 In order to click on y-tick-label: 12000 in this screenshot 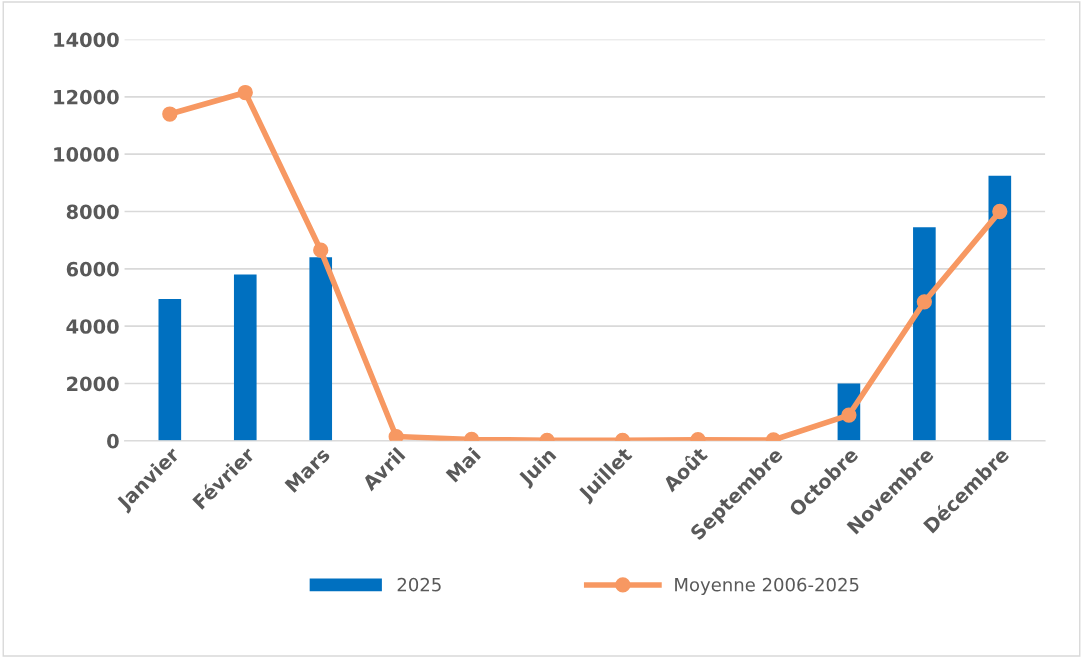, I will do `click(86, 97)`.